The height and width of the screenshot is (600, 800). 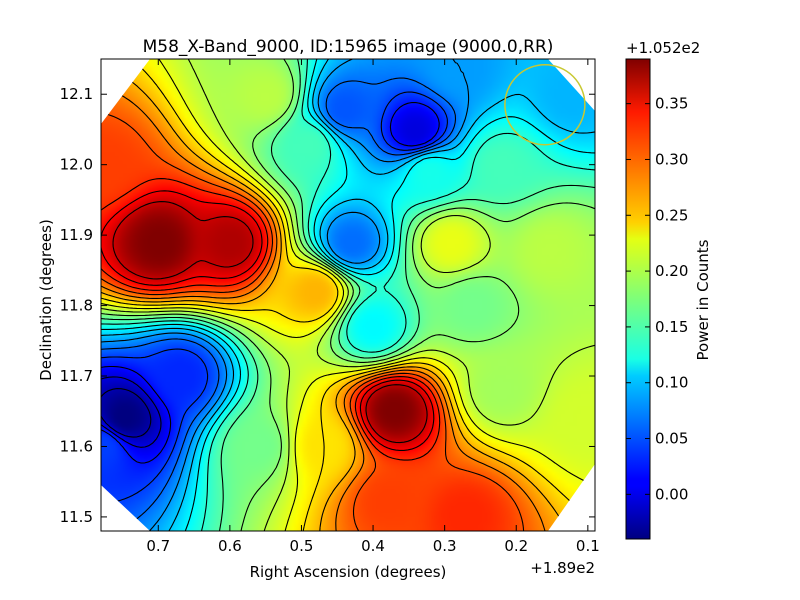 I want to click on x-axis-label: Right Ascension (degrees), so click(x=348, y=572).